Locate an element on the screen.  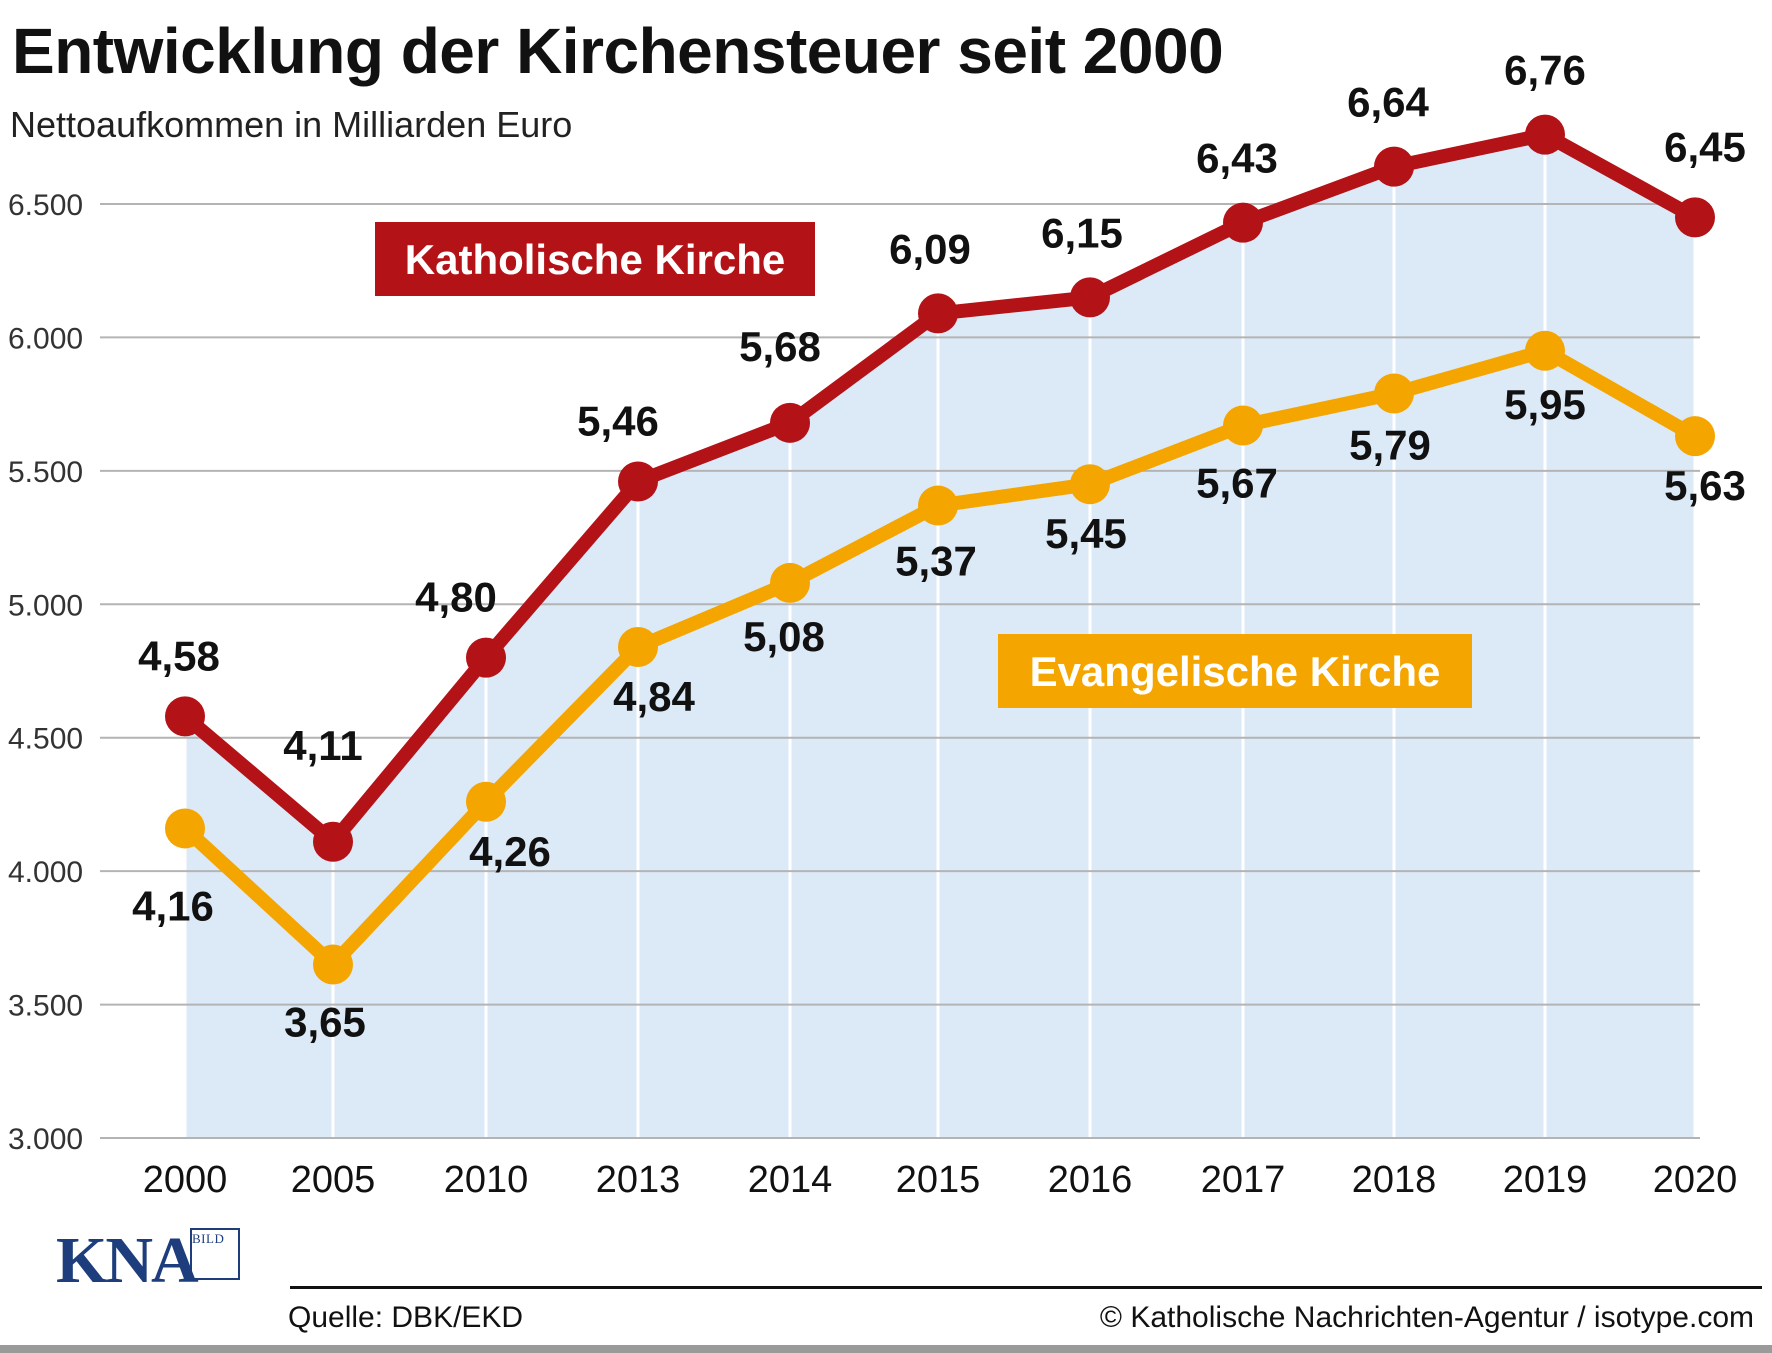
x-tick-label: 2016 is located at coordinates (1090, 1180).